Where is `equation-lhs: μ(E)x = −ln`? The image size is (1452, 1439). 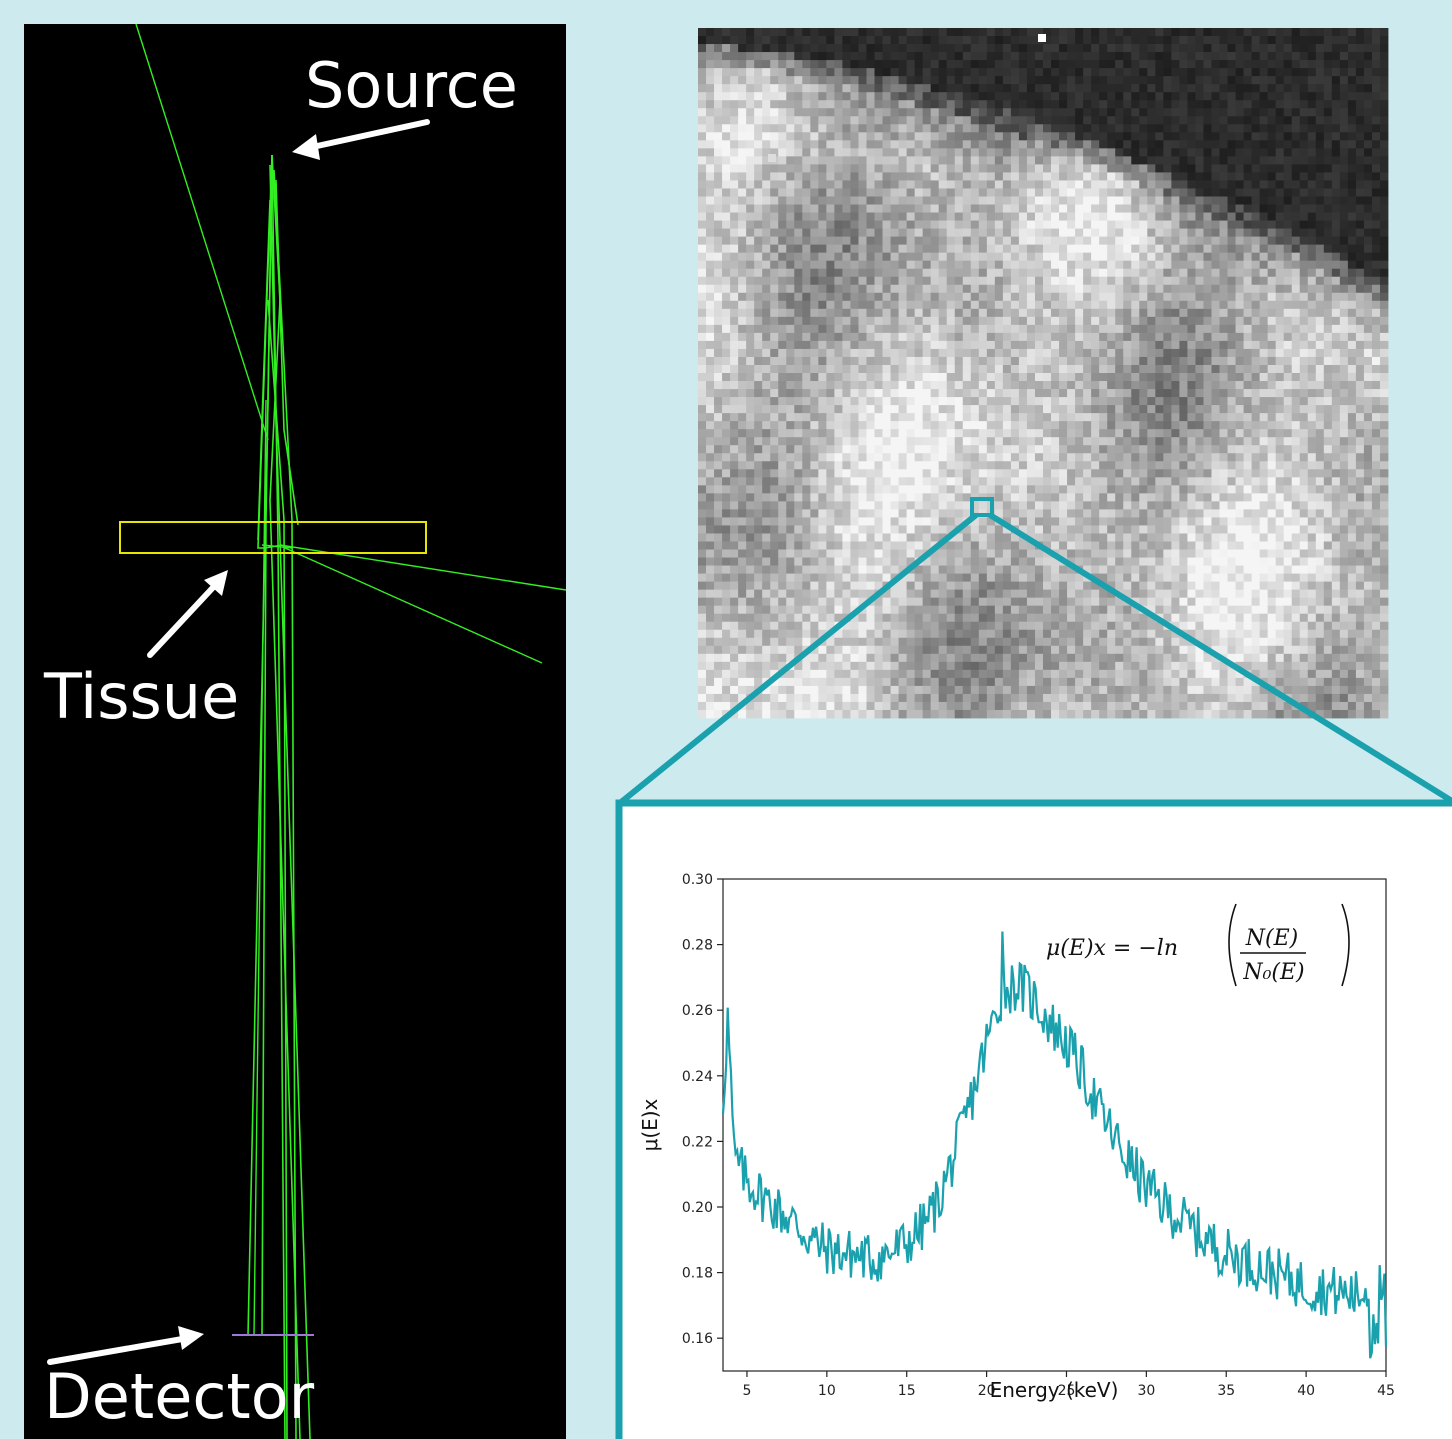
equation-lhs: μ(E)x = −ln is located at coordinates (1112, 948).